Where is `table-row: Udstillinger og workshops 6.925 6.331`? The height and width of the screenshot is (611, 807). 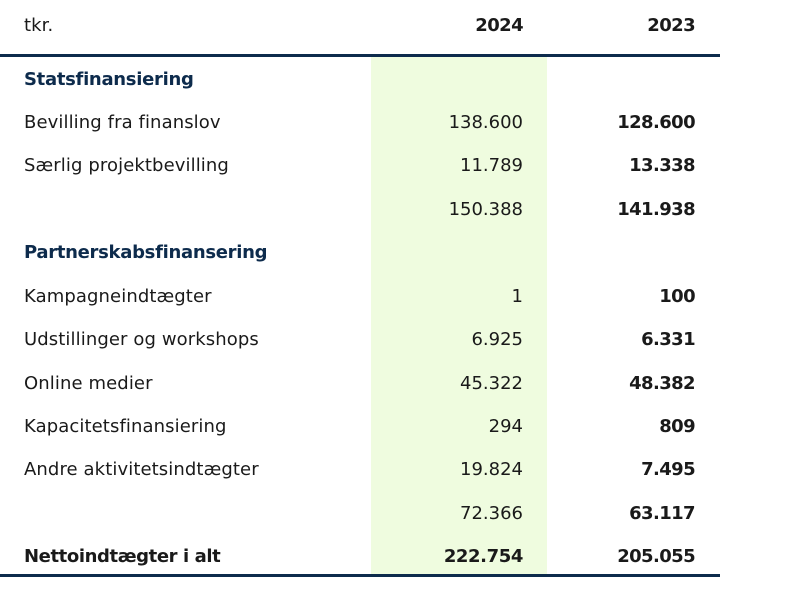 table-row: Udstillinger og workshops 6.925 6.331 is located at coordinates (360, 340).